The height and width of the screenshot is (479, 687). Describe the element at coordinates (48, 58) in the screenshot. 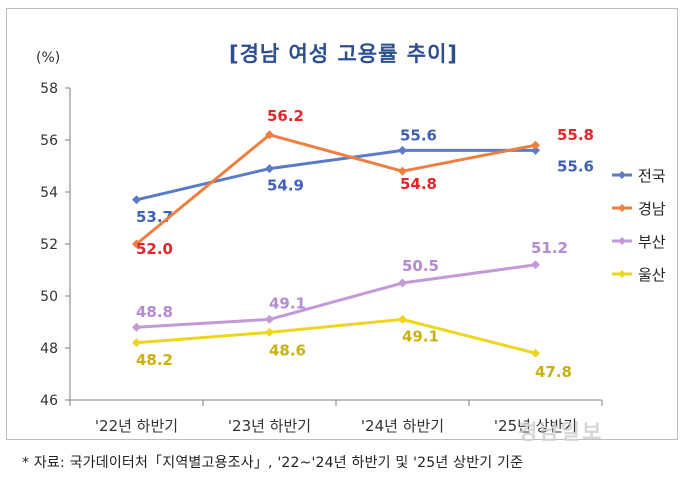

I see `y-axis-unit-label: (%)` at that location.